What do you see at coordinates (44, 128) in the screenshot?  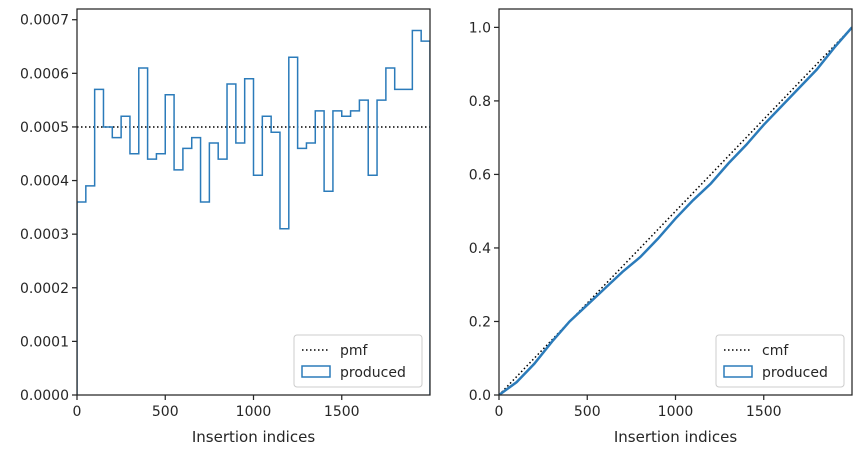 I see `y-tick-label: 0.0005` at bounding box center [44, 128].